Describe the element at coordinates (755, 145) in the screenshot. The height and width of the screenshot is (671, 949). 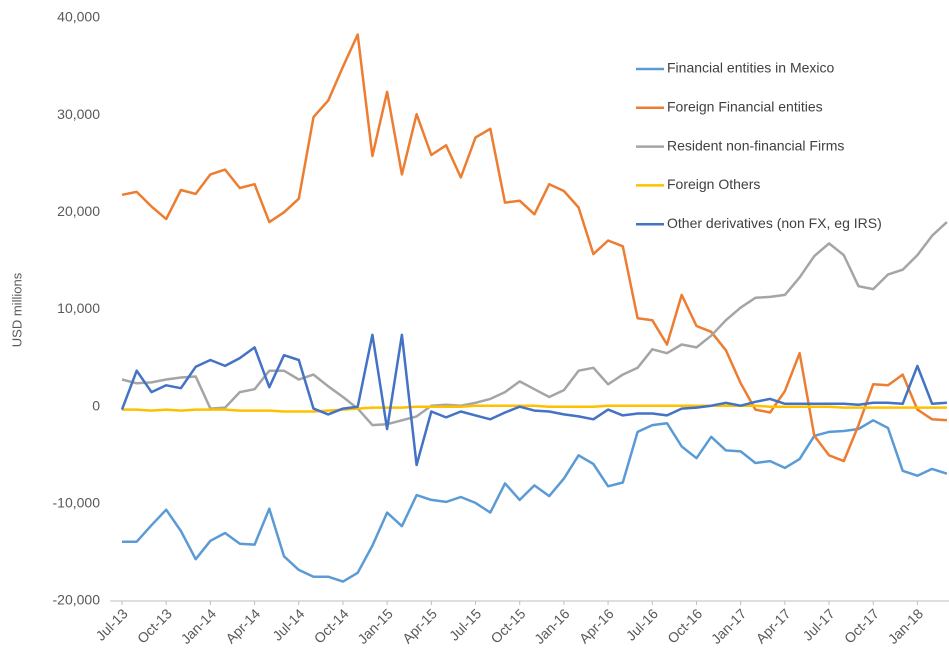
I see `legend-label: Resident non-financial Firms` at that location.